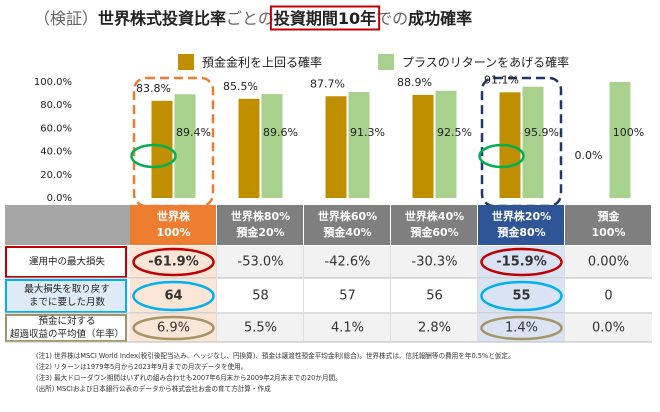 This screenshot has width=660, height=412. I want to click on title-highlight, so click(325, 18).